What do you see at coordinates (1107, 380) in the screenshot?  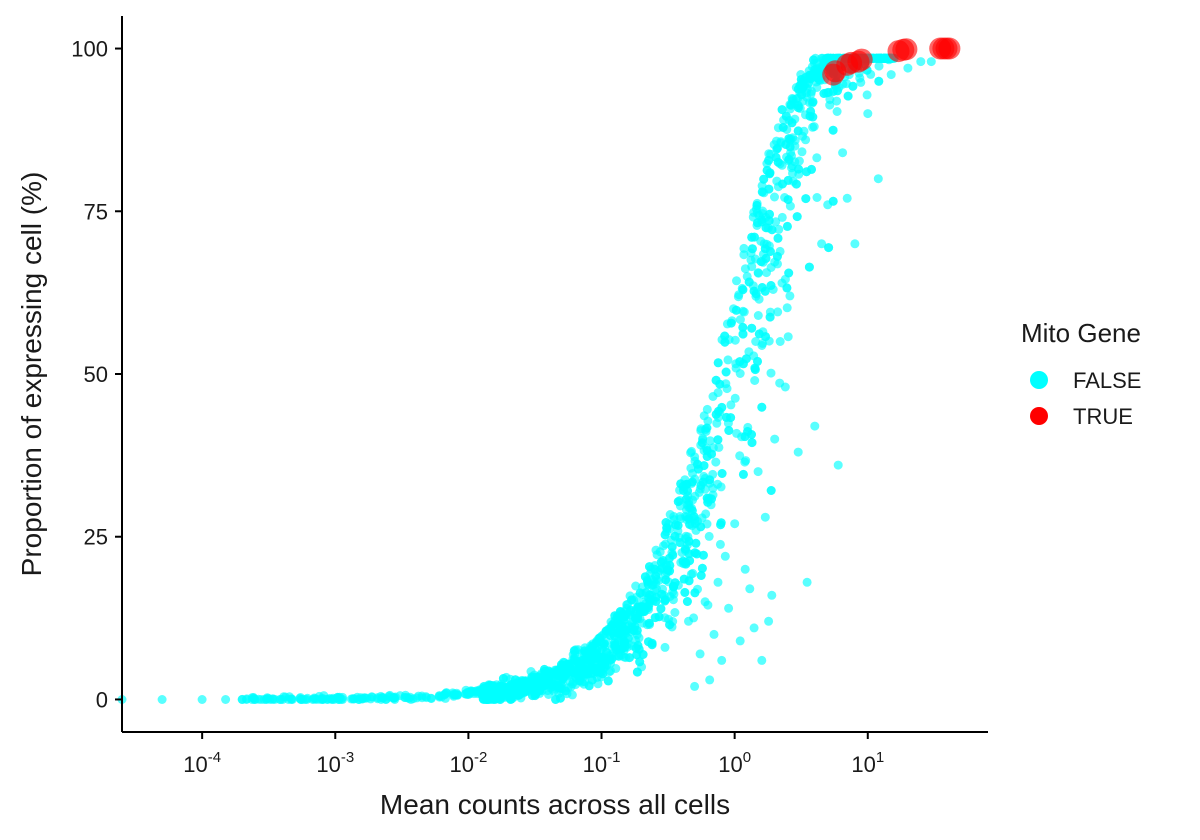 I see `legend-label-false: FALSE` at bounding box center [1107, 380].